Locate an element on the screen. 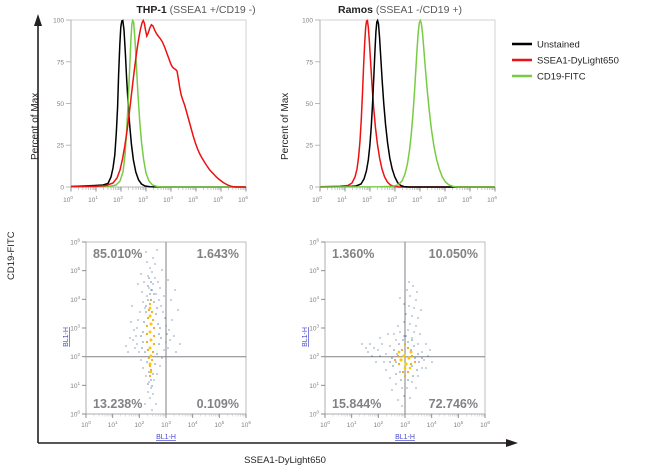 This screenshot has width=650, height=472. ramos-scatter-ytick-4: 4 is located at coordinates (317, 297).